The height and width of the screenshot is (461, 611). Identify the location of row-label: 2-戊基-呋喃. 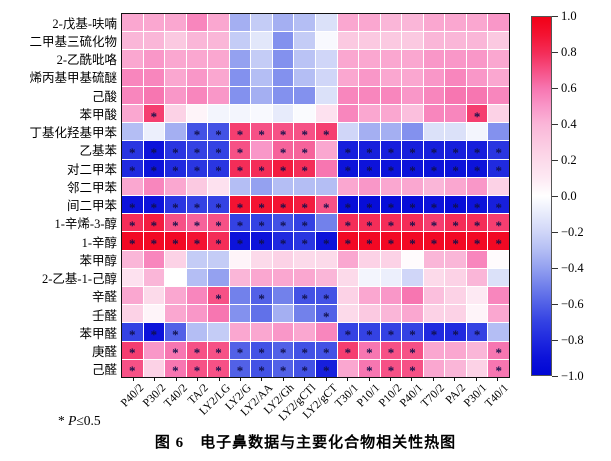
(84, 23).